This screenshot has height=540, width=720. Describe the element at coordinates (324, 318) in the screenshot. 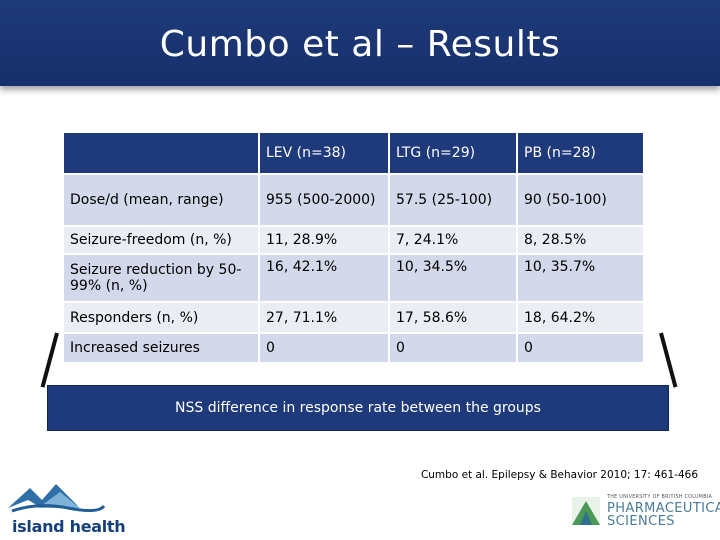

I see `table-cell: 27, 71.1%` at that location.